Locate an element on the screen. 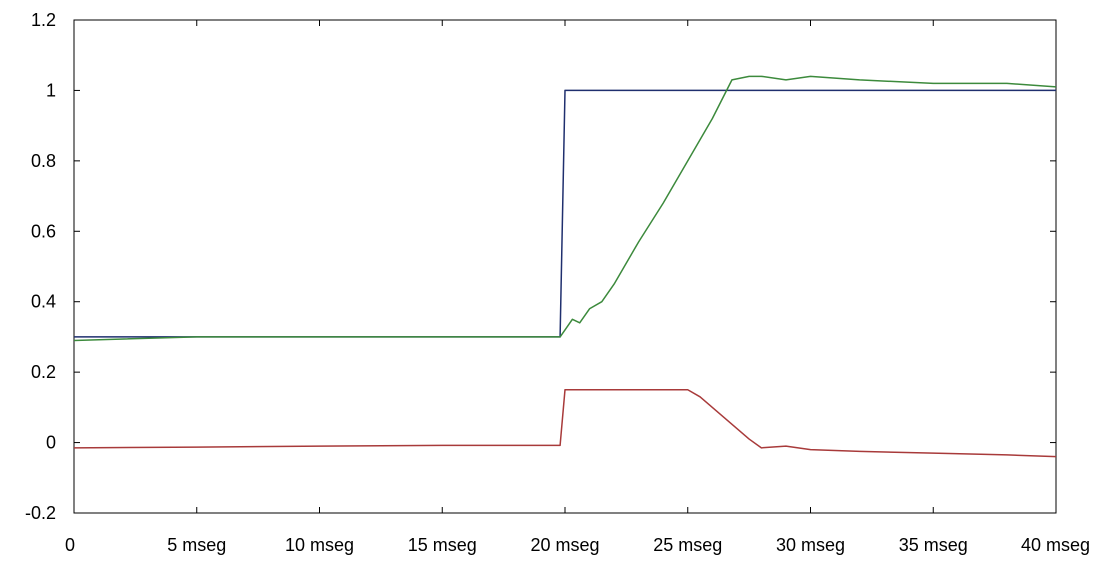 The image size is (1103, 564). x-tick-label: 0 is located at coordinates (70, 545).